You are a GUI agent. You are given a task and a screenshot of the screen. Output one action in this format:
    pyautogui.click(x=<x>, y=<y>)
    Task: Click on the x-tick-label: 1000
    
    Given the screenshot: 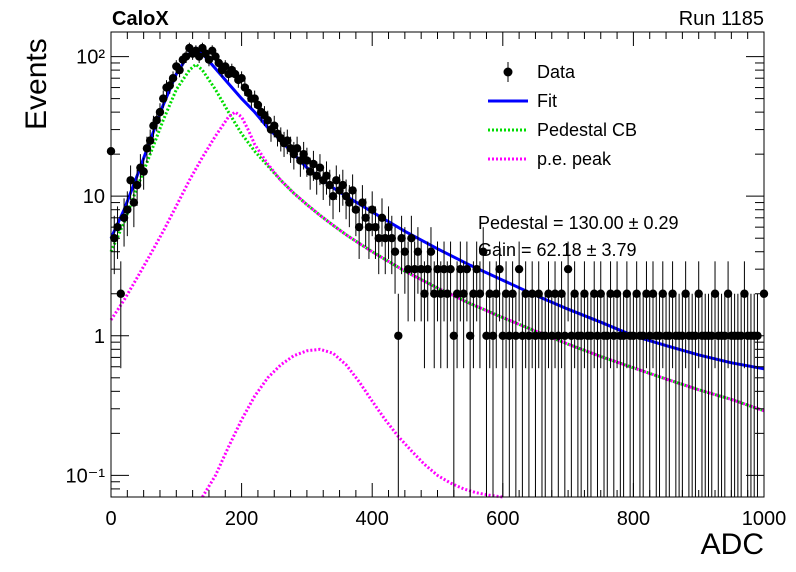 What is the action you would take?
    pyautogui.click(x=764, y=519)
    